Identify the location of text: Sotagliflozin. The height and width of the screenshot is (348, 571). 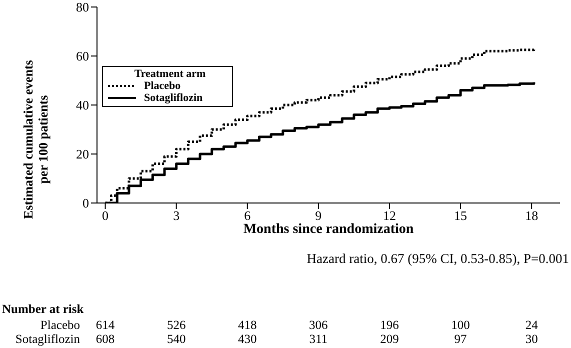
(47, 339).